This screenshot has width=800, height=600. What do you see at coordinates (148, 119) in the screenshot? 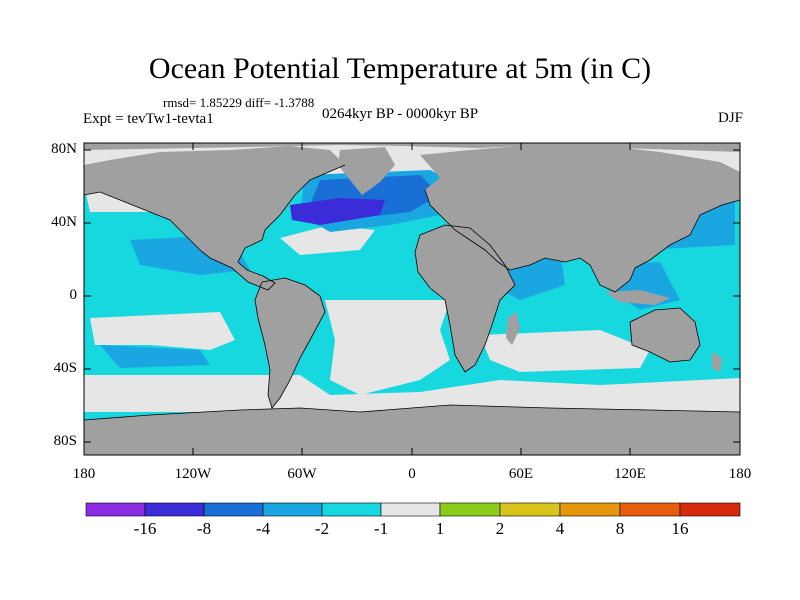
I see `experiment-label: Expt = tevTw1-tevta1` at bounding box center [148, 119].